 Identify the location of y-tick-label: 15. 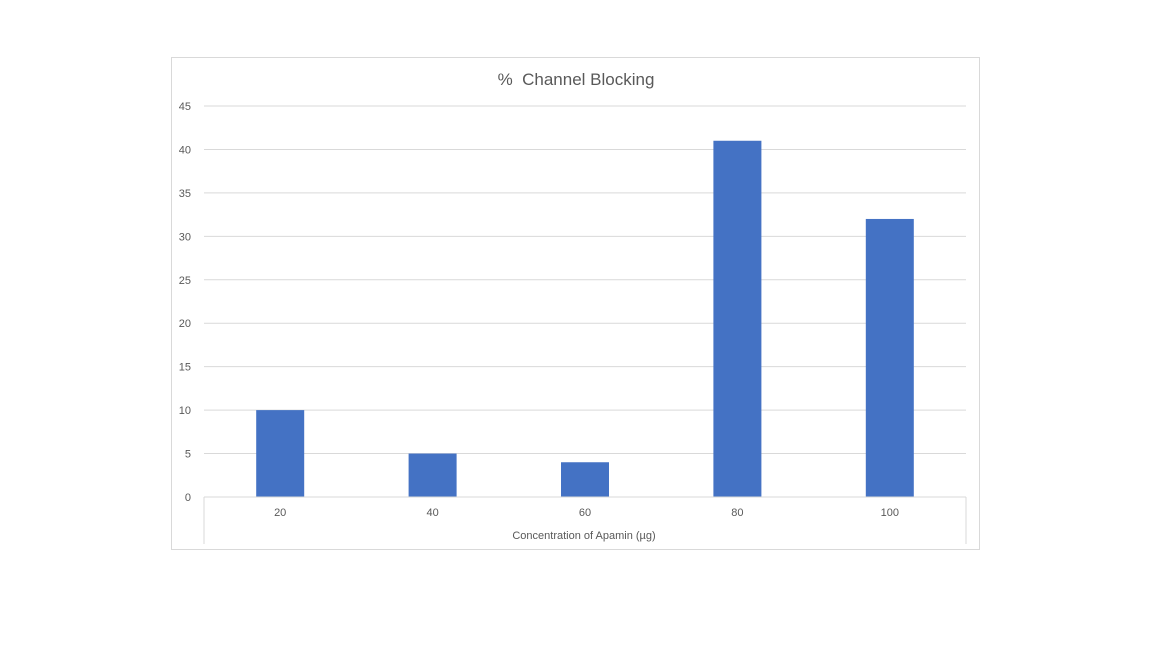
(185, 368).